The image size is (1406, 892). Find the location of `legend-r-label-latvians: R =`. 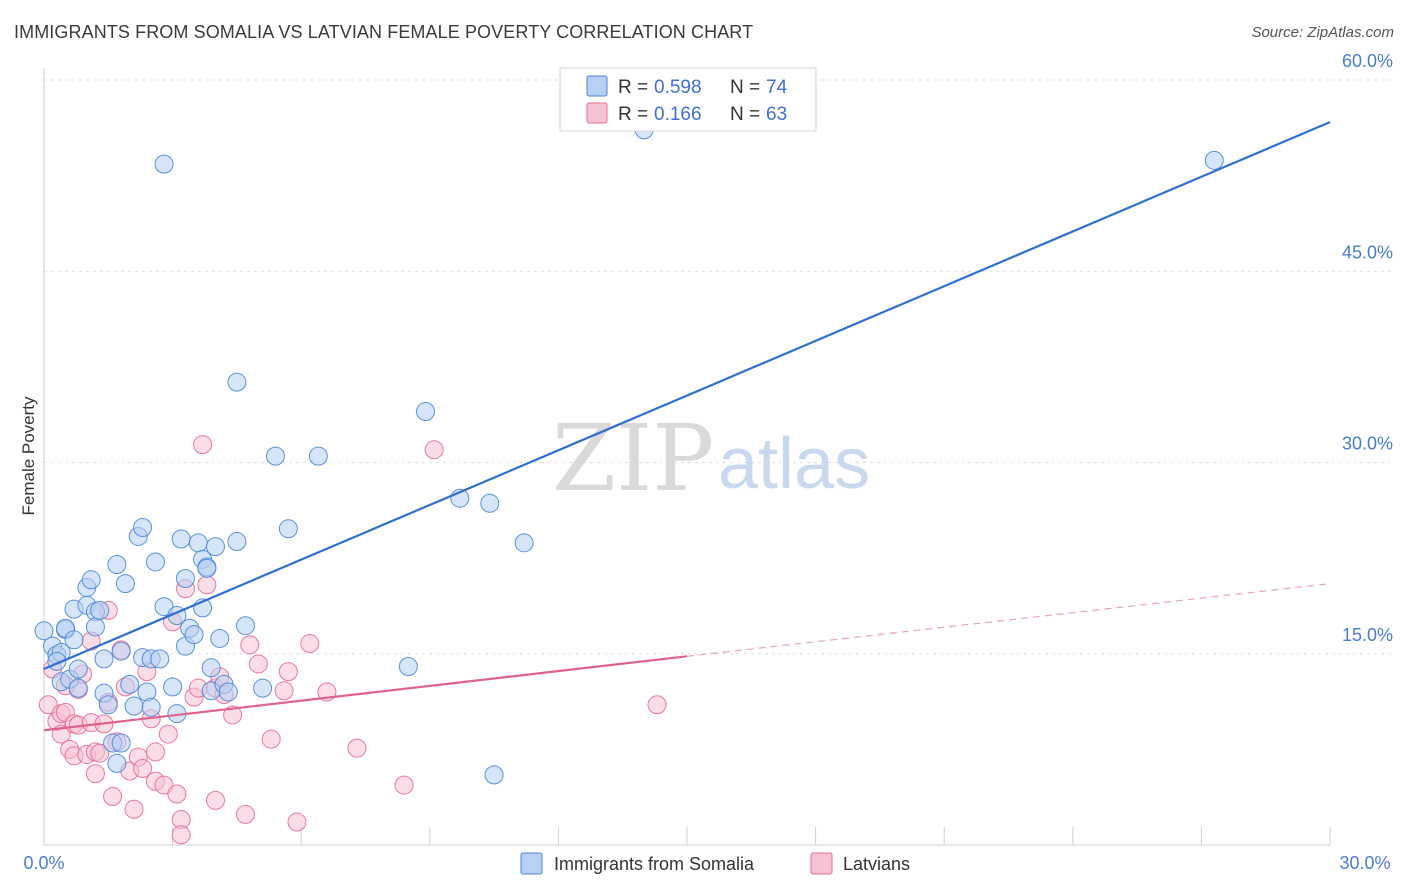

legend-r-label-latvians: R = is located at coordinates (633, 114).